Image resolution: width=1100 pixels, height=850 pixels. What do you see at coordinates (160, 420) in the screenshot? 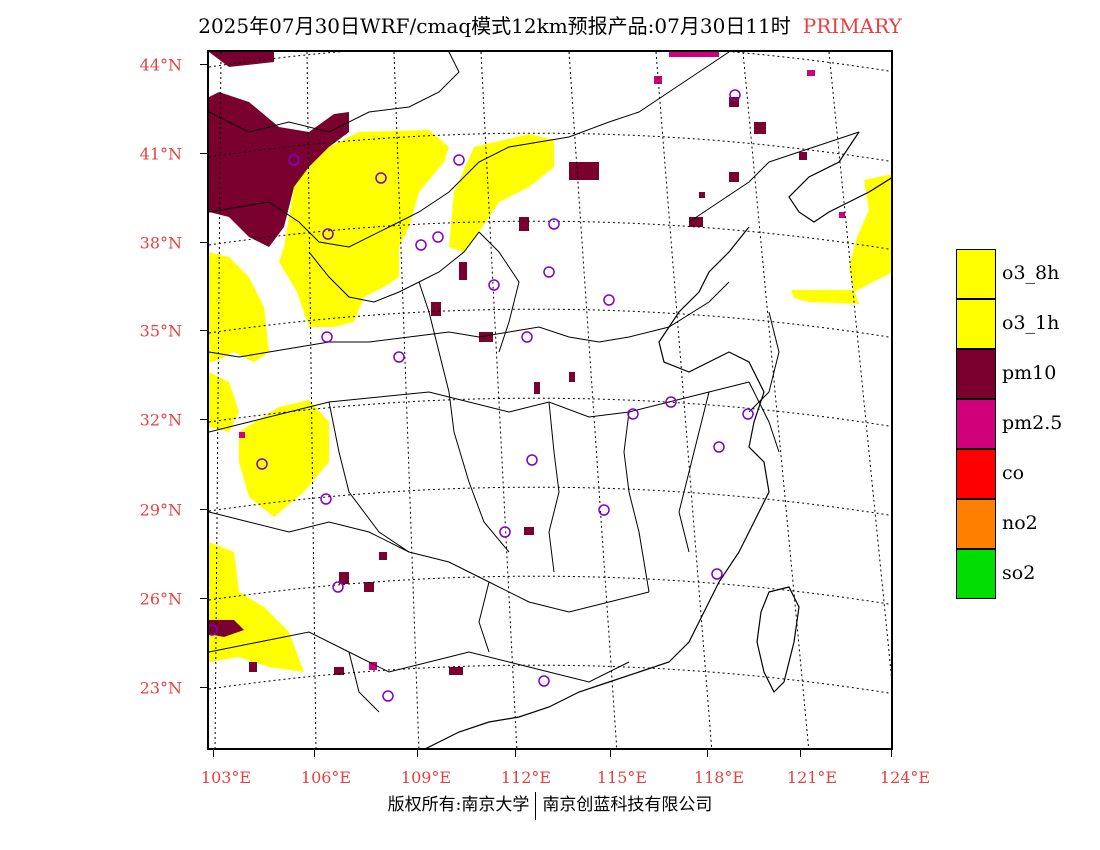
I see `lat-label-32n: 32°N` at bounding box center [160, 420].